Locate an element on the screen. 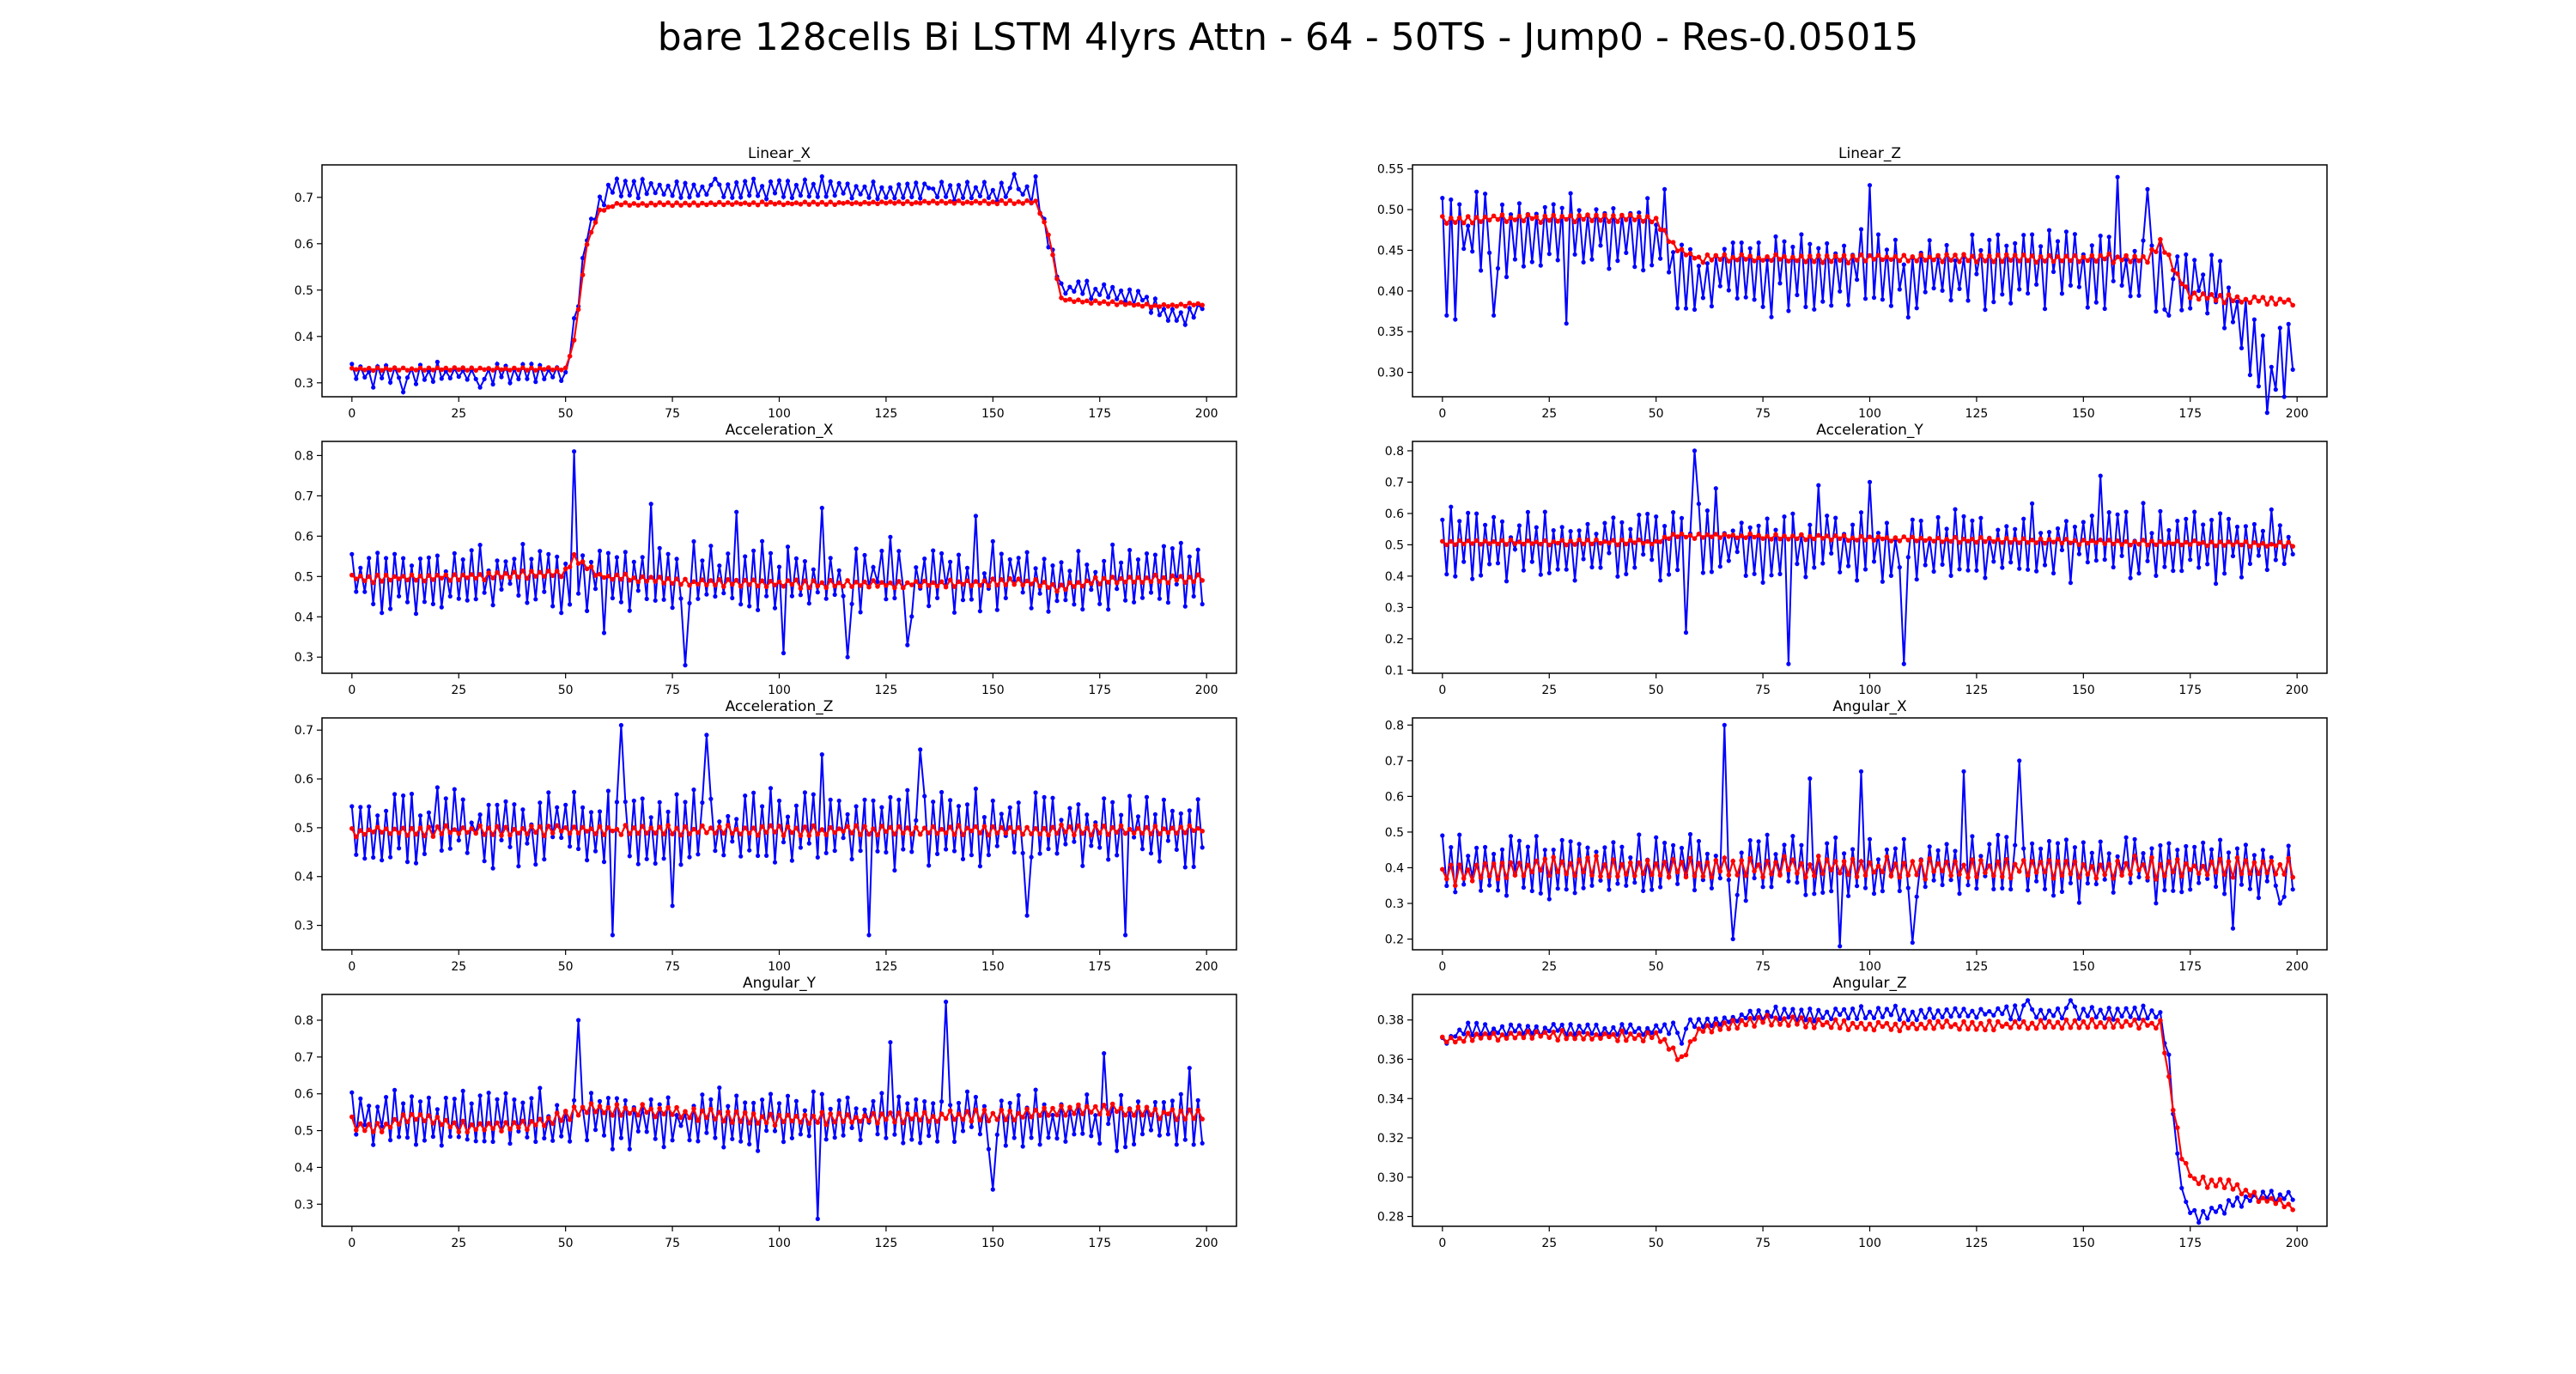  series-red is located at coordinates (777, 286).